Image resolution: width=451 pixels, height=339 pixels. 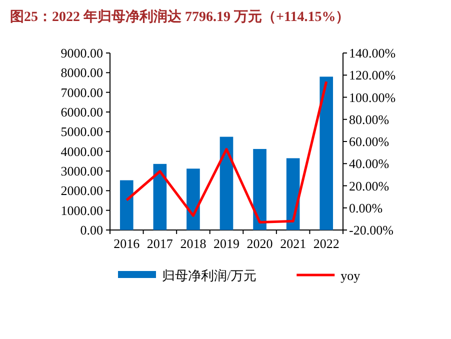 I want to click on y2-tick-label: 0.00%, so click(x=366, y=208).